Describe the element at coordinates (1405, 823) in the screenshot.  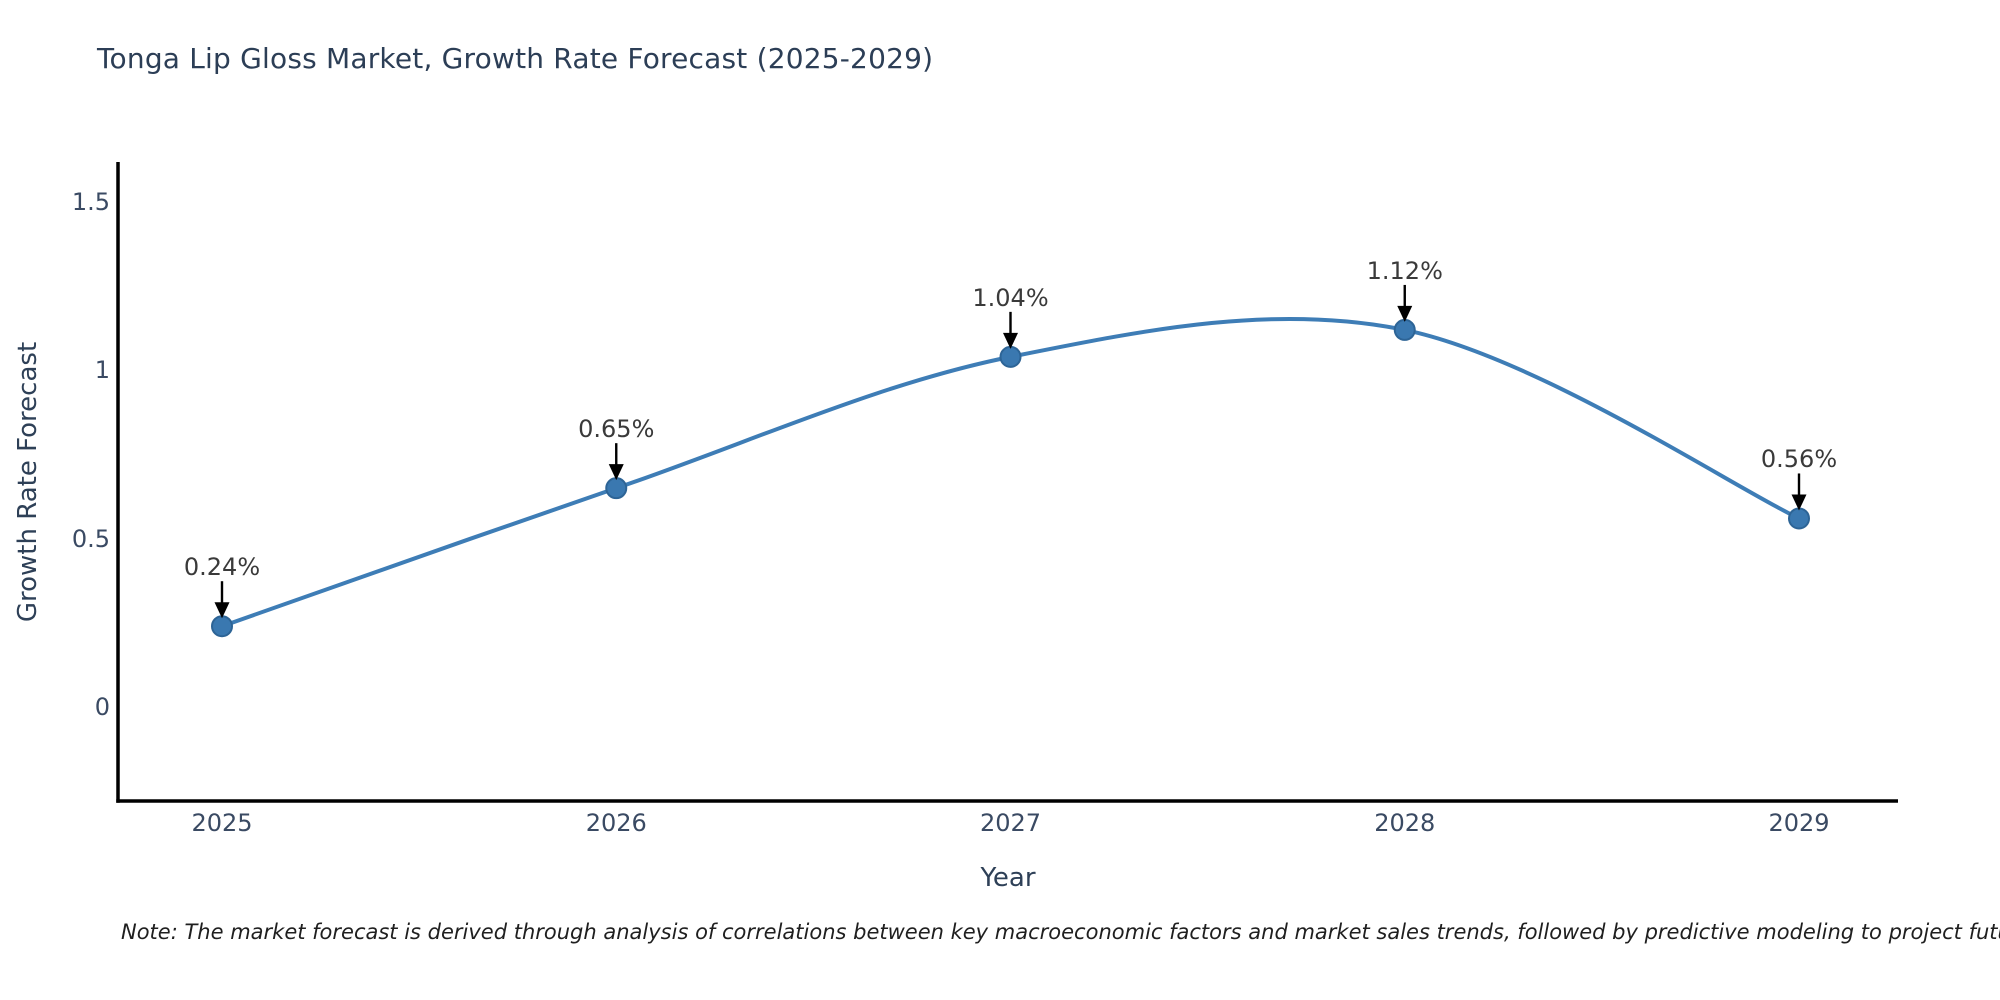
I see `x-tick-label: 2028` at that location.